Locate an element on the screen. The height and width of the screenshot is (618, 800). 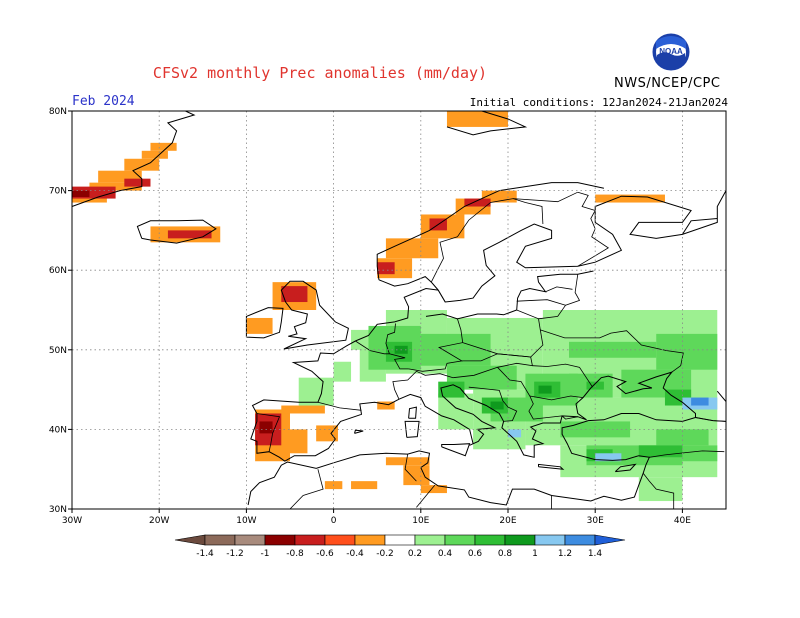
lon-label: 40E is located at coordinates (682, 521).